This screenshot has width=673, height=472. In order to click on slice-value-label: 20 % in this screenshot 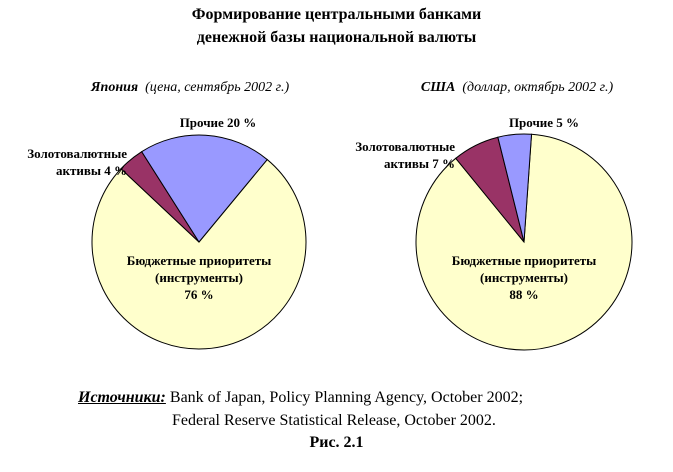, I will do `click(242, 122)`.